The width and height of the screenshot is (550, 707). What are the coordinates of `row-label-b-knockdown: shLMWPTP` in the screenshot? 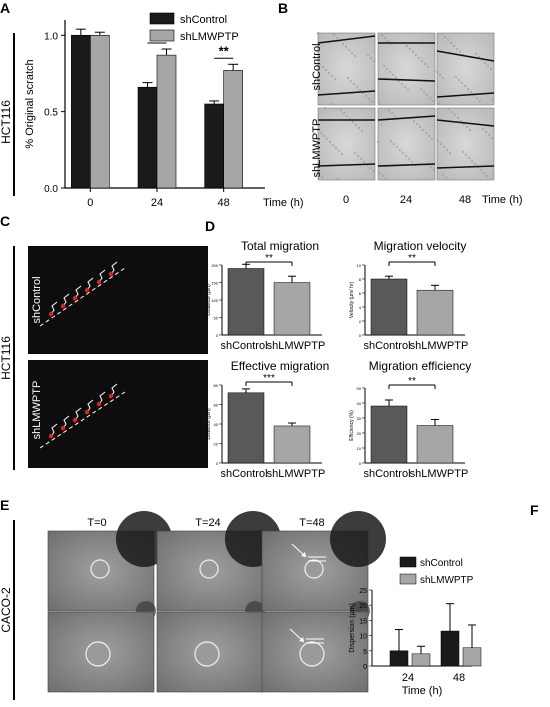 It's located at (317, 148).